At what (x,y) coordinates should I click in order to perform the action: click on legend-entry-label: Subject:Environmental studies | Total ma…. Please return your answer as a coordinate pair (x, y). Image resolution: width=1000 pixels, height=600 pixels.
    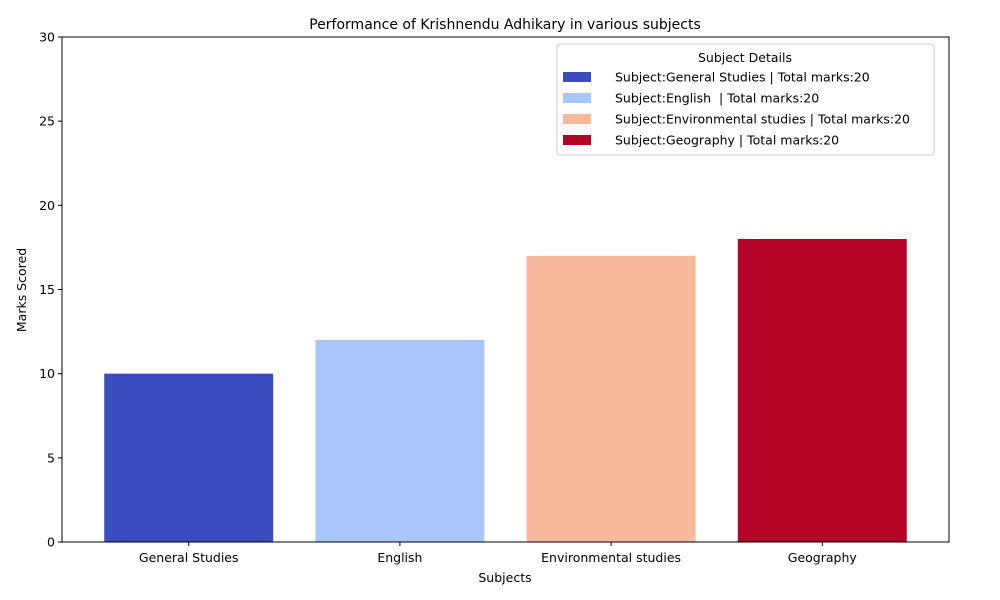
    Looking at the image, I should click on (762, 119).